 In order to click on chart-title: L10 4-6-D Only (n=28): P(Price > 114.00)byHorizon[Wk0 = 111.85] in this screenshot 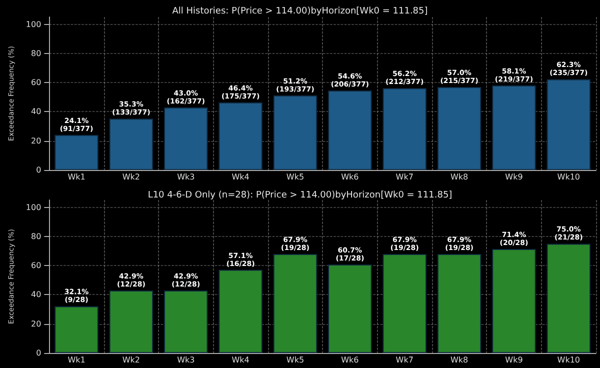, I will do `click(300, 195)`.